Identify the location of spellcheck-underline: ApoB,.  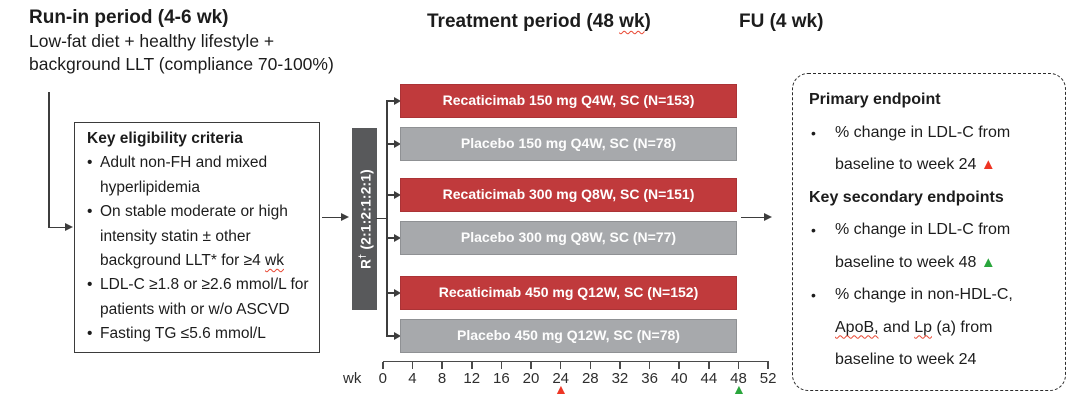
(857, 327).